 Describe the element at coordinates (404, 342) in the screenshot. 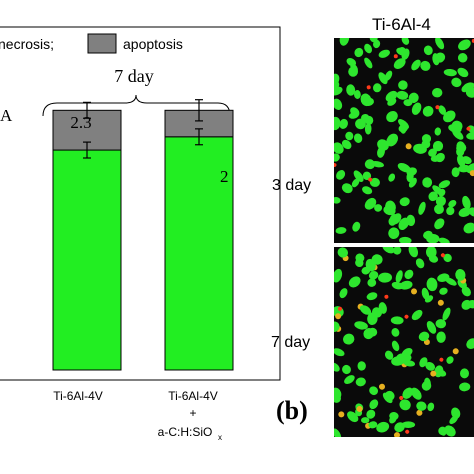

I see `cells-7-day` at that location.